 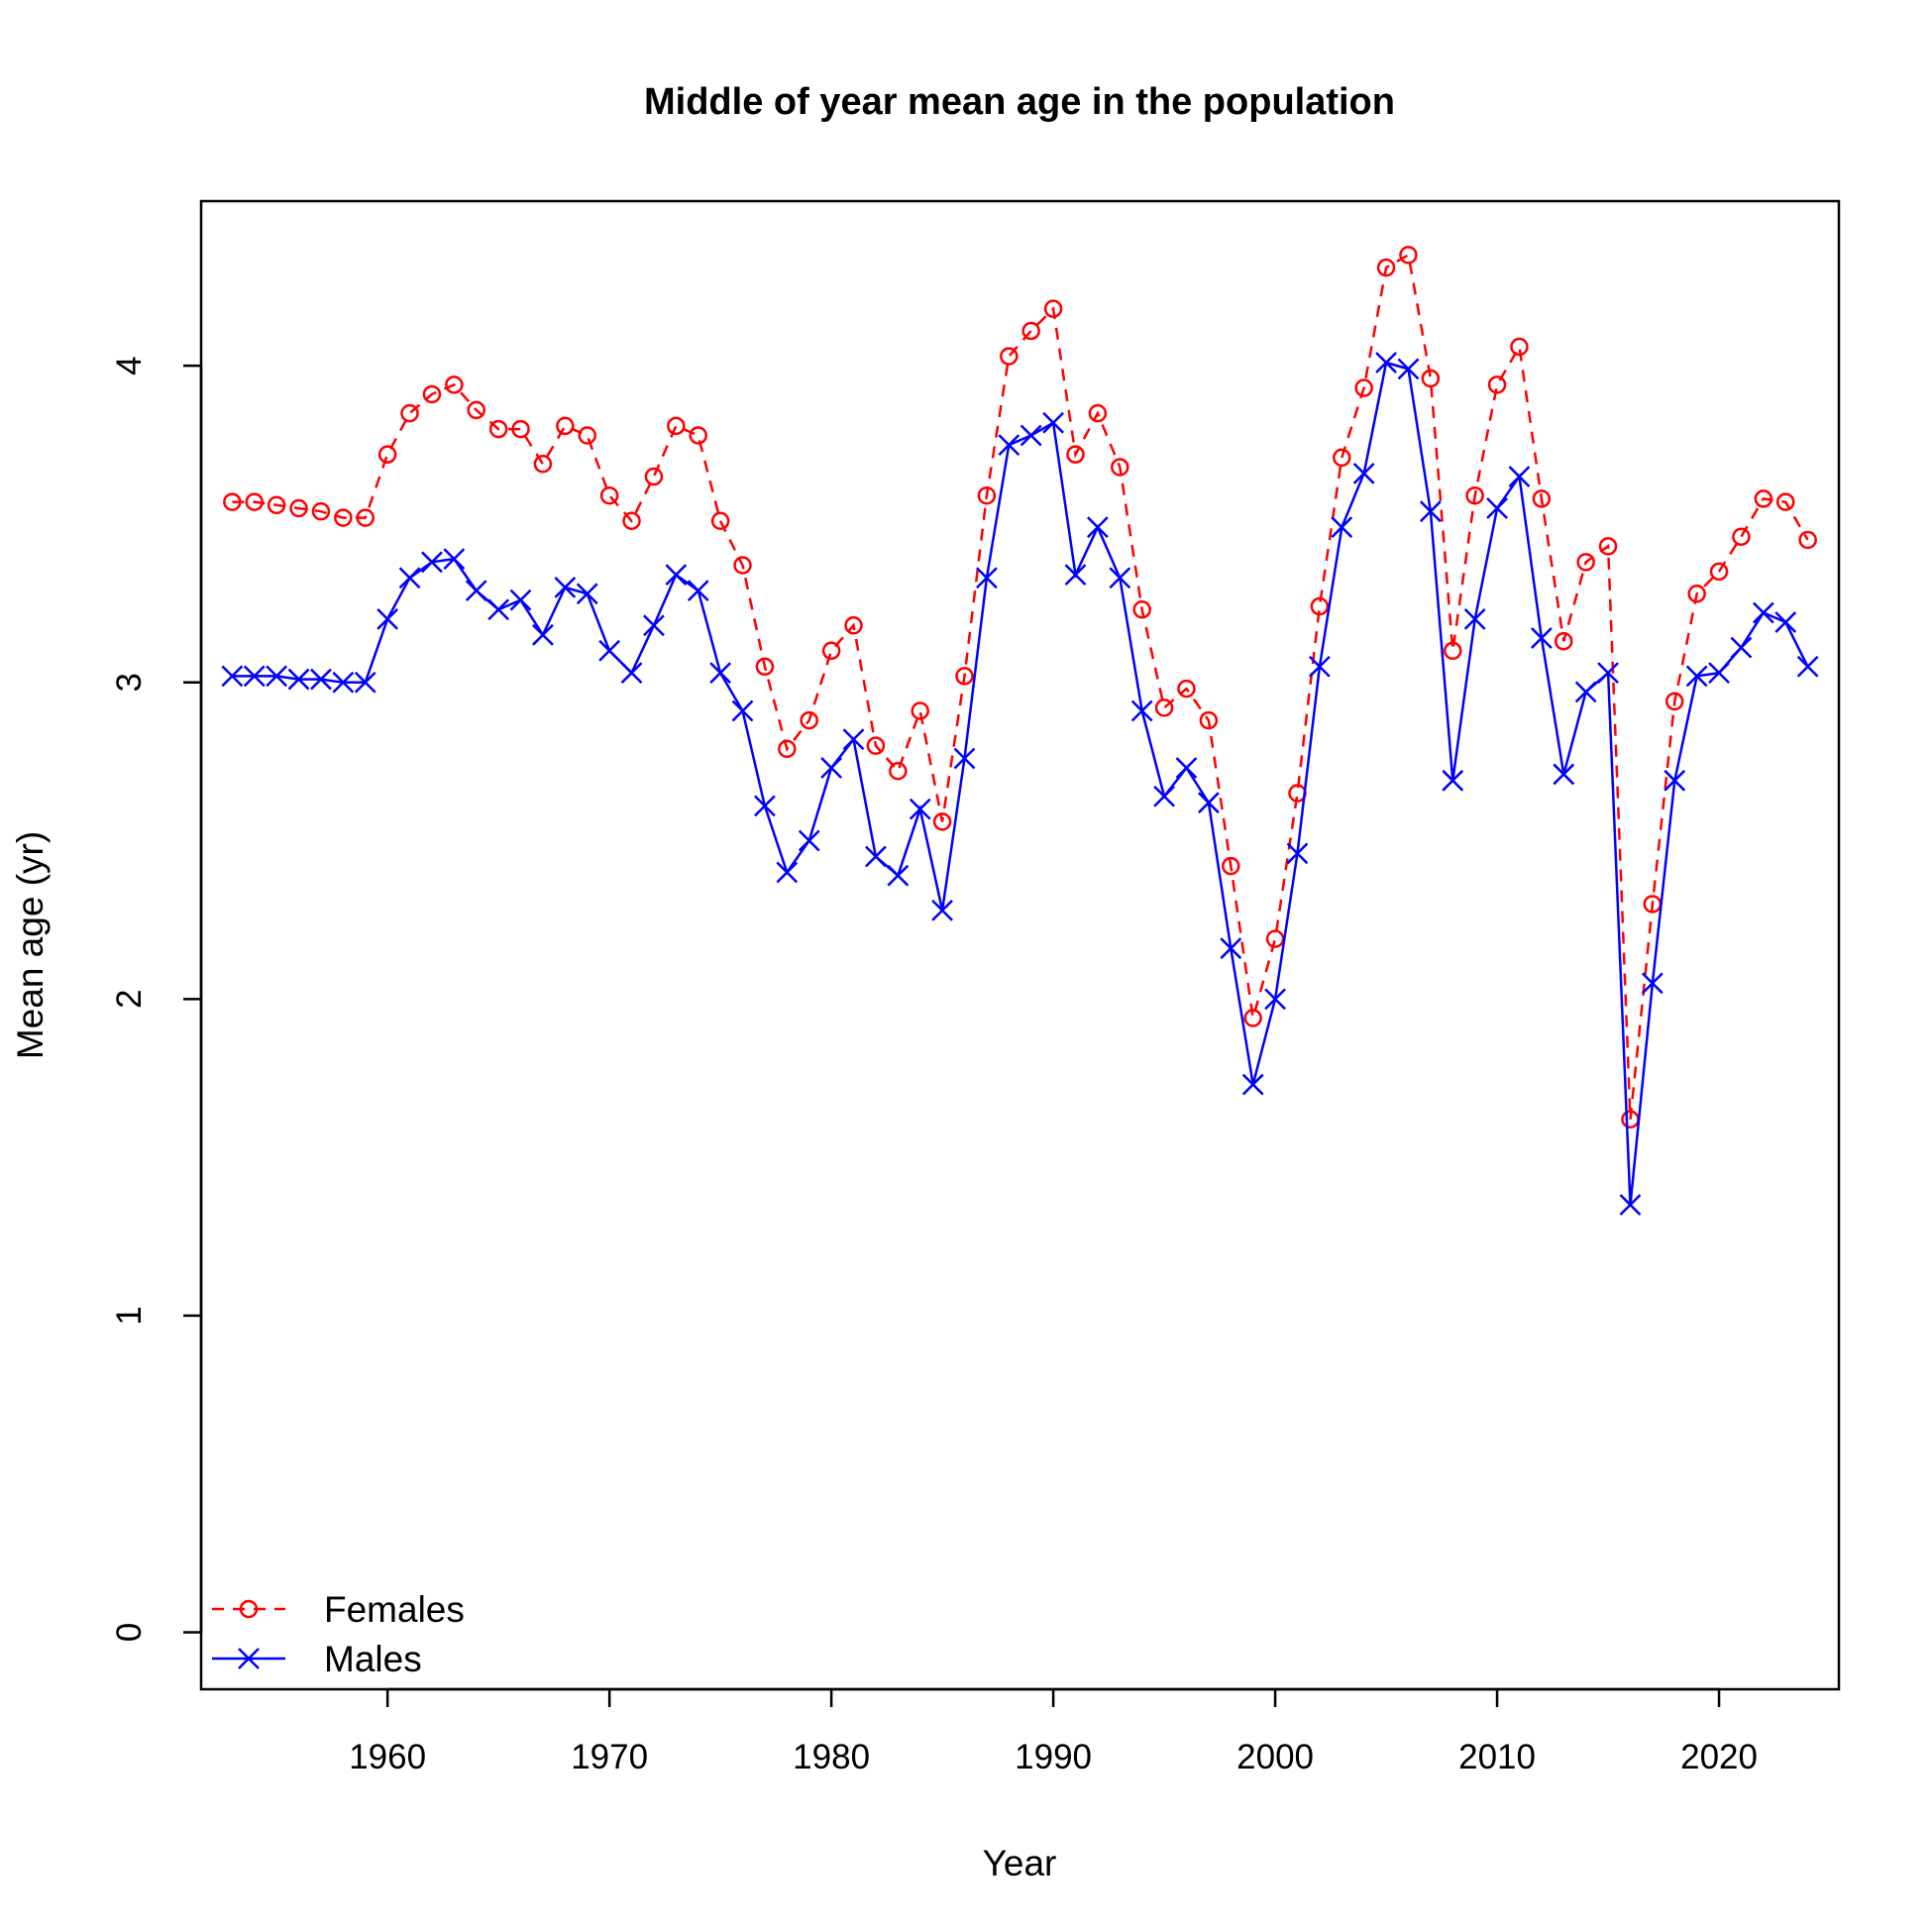 What do you see at coordinates (157, 999) in the screenshot?
I see `y-axis: 0 1 2 3 4` at bounding box center [157, 999].